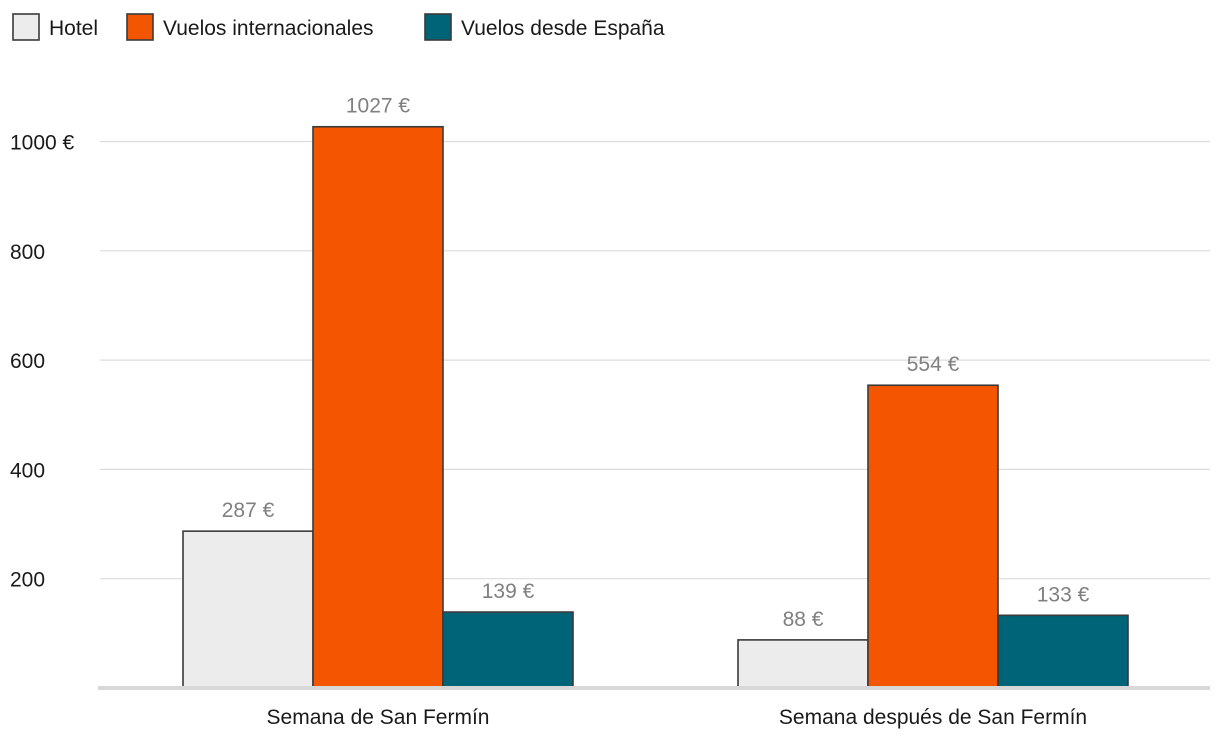 This screenshot has width=1220, height=748. I want to click on legend-label-hotel: Hotel, so click(73, 28).